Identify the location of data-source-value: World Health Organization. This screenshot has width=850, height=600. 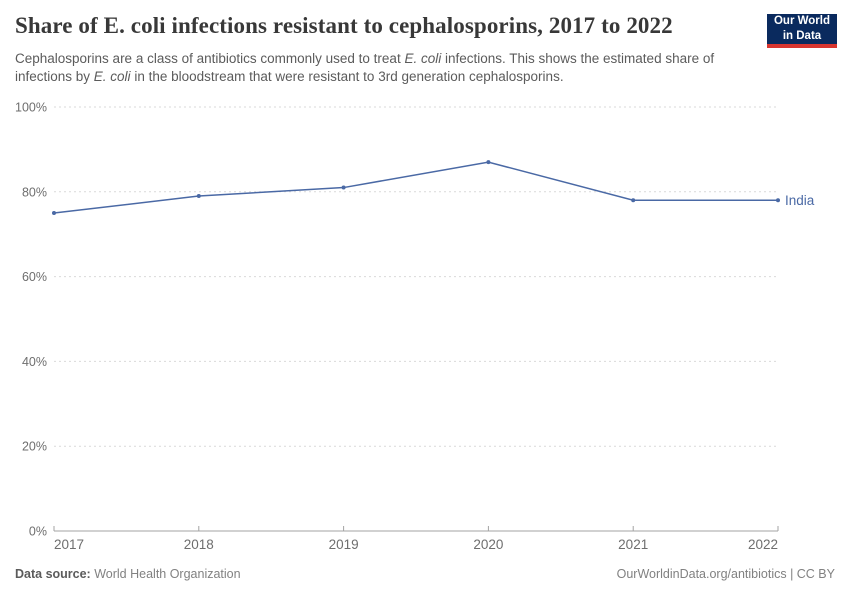
(167, 574).